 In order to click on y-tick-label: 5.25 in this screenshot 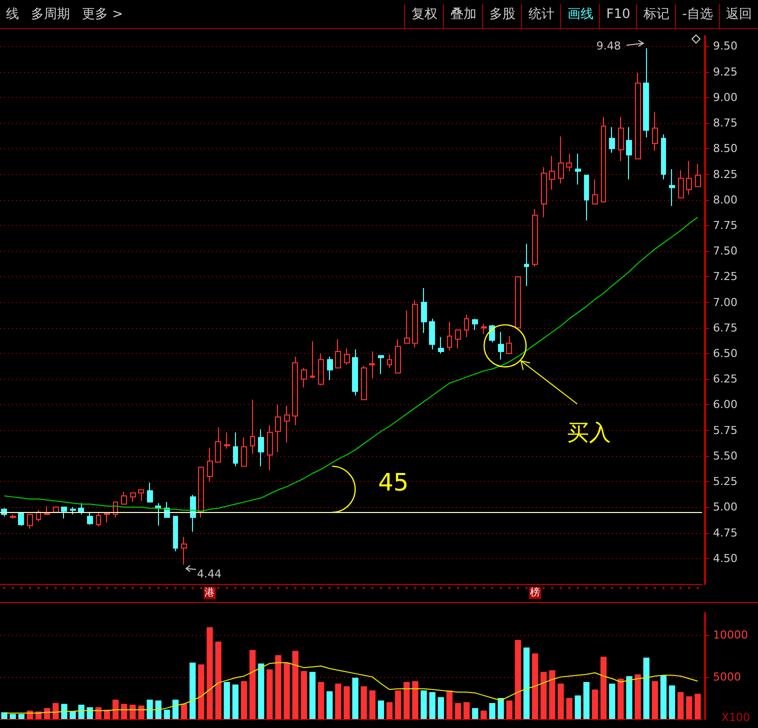, I will do `click(725, 481)`.